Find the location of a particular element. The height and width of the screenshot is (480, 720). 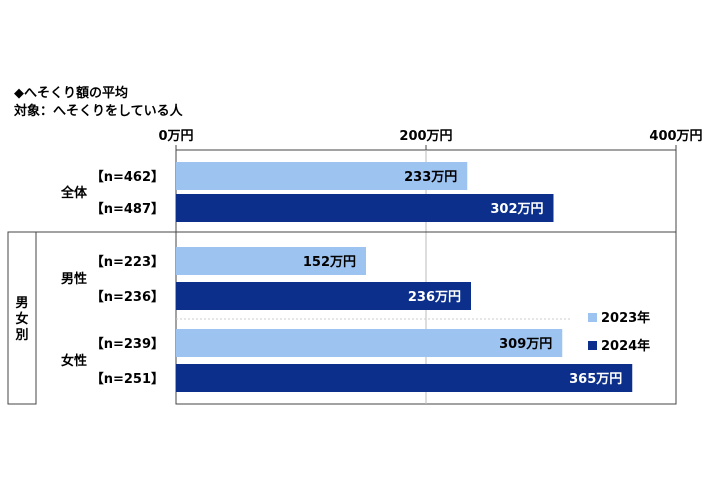

sample-size-label: 【n=251】 is located at coordinates (127, 379).